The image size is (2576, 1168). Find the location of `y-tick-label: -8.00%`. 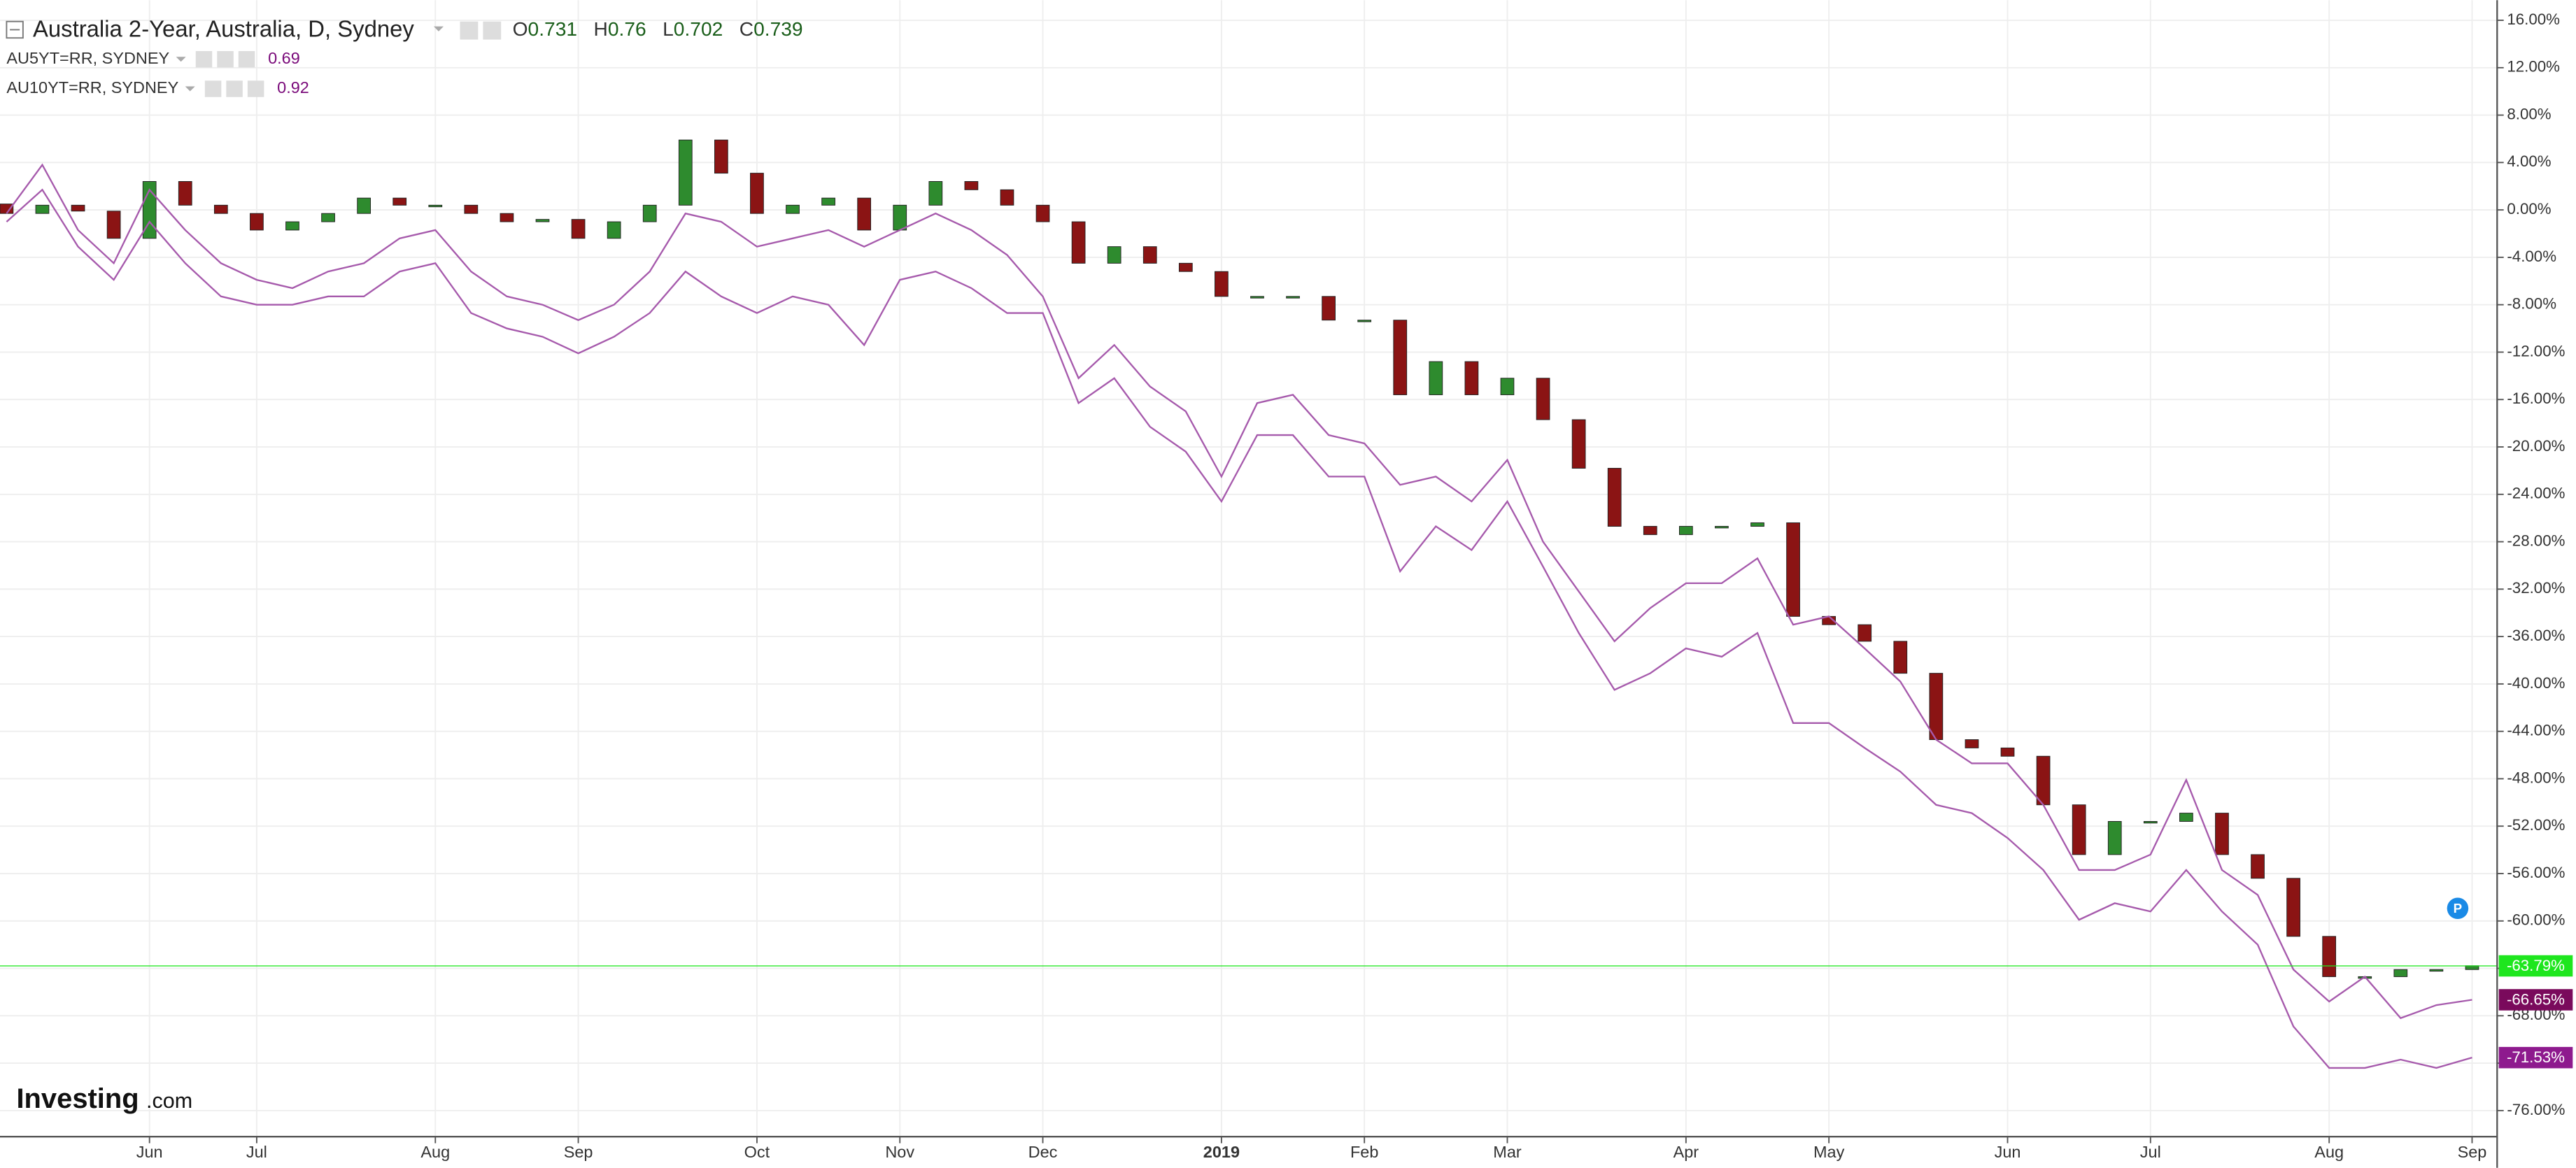

y-tick-label: -8.00% is located at coordinates (2531, 304).